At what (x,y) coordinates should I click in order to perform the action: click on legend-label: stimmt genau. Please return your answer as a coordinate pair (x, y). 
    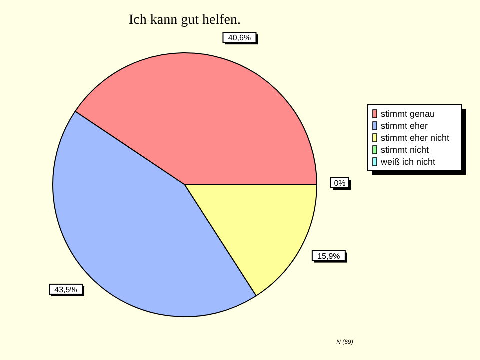
    Looking at the image, I should click on (408, 114).